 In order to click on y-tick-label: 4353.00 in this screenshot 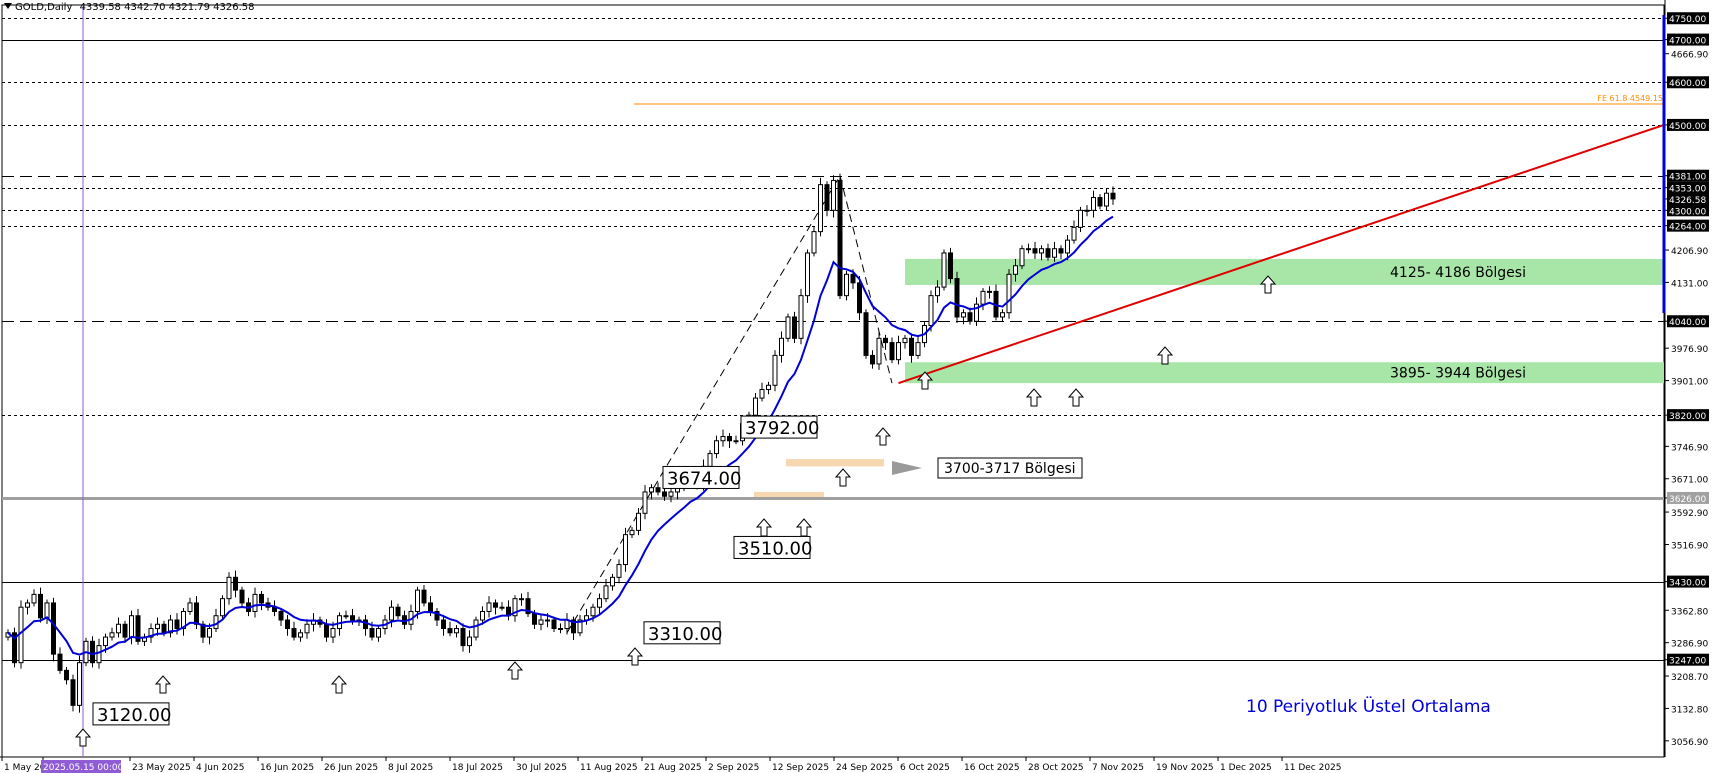, I will do `click(1687, 190)`.